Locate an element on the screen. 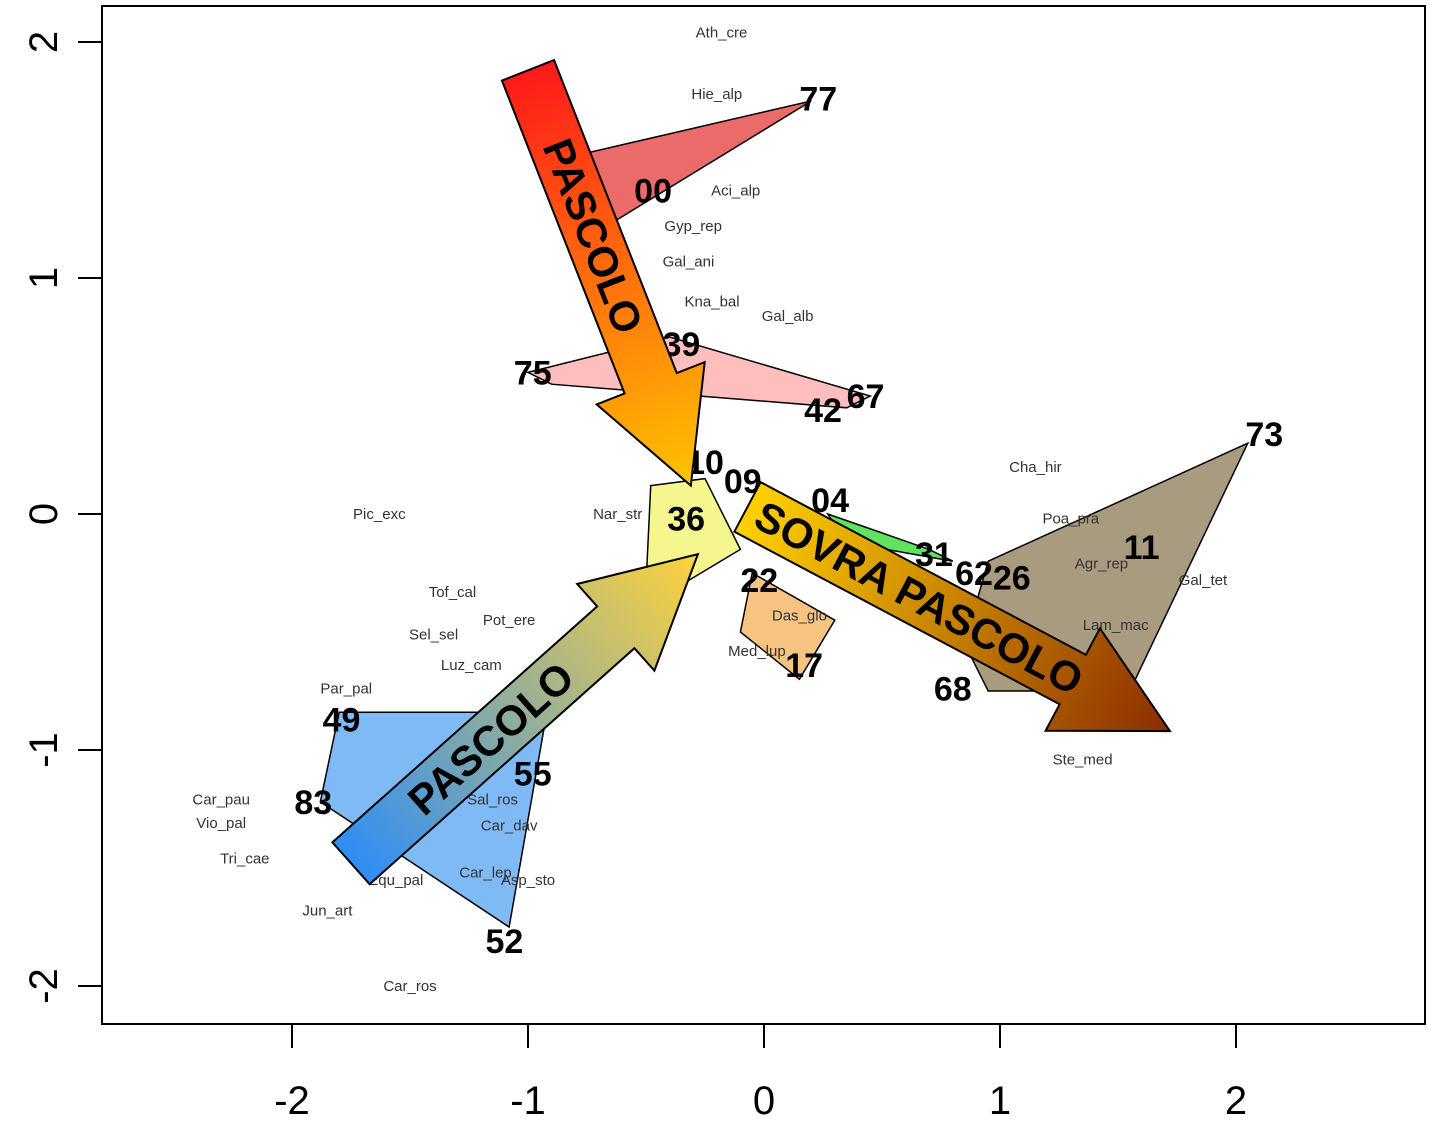  species-label: Agr_rep is located at coordinates (1101, 564).